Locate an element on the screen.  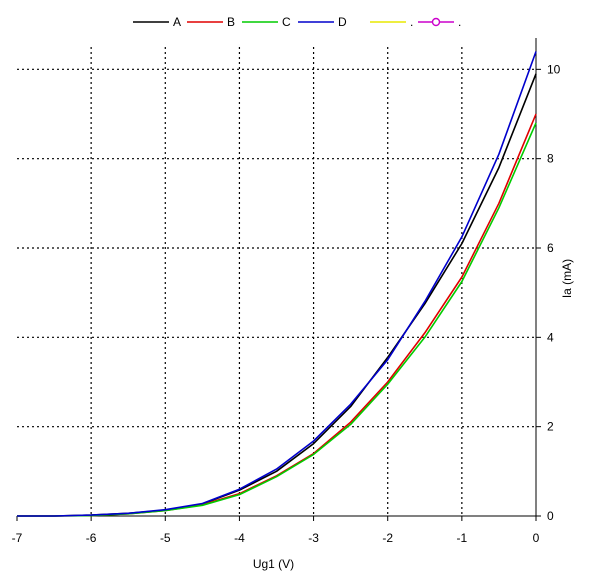
y-tick-label: 0 is located at coordinates (550, 516).